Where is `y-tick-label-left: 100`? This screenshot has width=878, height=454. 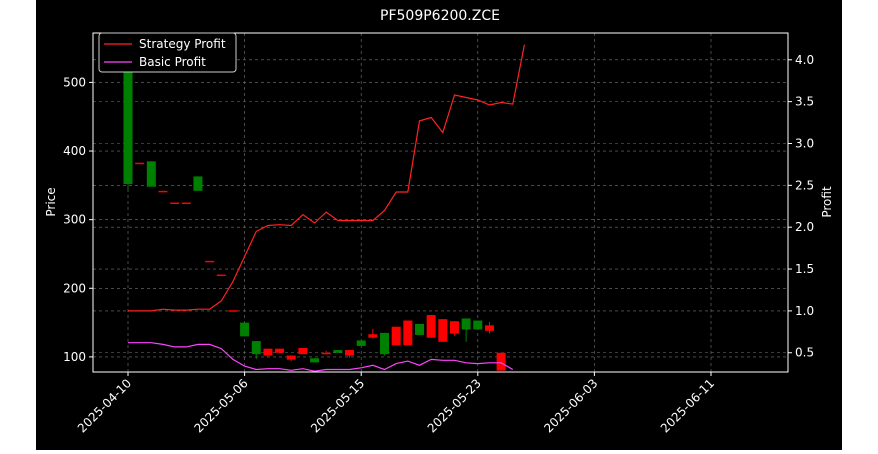
y-tick-label-left: 100 is located at coordinates (74, 357).